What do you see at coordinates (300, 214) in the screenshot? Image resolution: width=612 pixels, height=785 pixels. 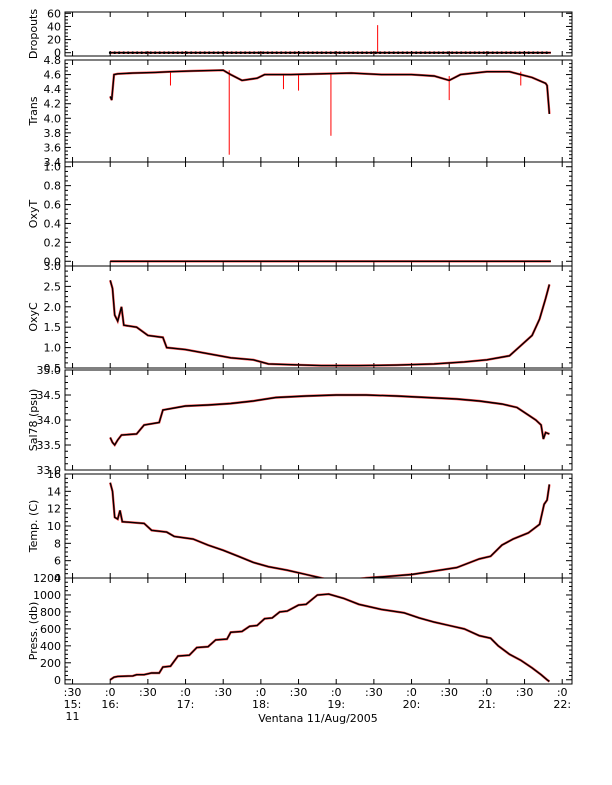 I see `panel-3: 0.0 0.2 0.4 0.6 0.8 1.0 OxyT` at bounding box center [300, 214].